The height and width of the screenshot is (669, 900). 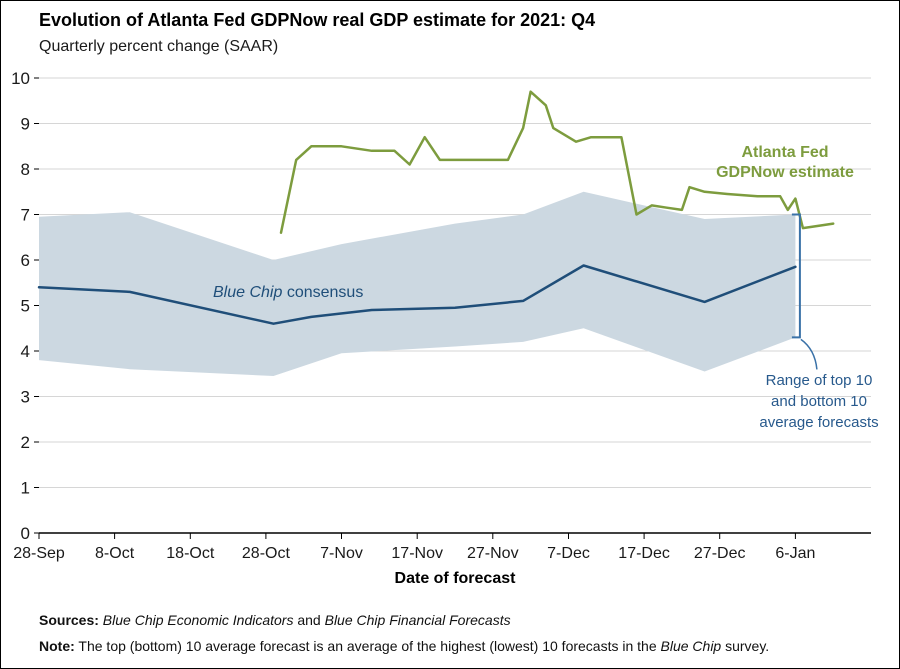 What do you see at coordinates (57, 646) in the screenshot?
I see `note-label: Note:` at bounding box center [57, 646].